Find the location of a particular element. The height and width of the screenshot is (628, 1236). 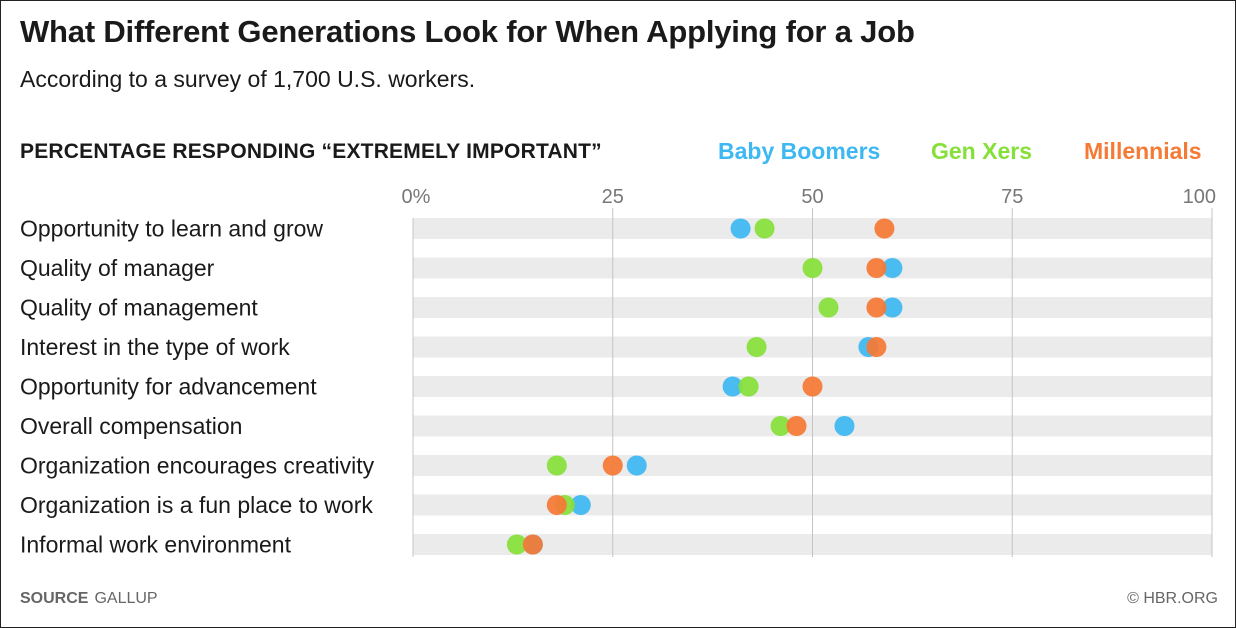

source-note: SOURCE GALLUP is located at coordinates (89, 599).